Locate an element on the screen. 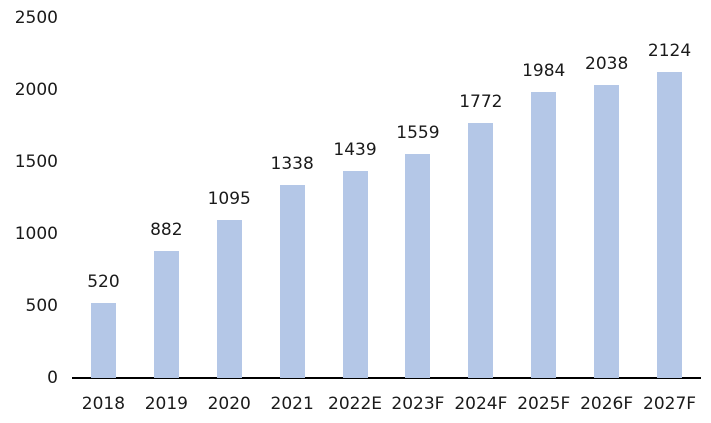 This screenshot has height=423, width=711. x-tick-label: 2027F is located at coordinates (670, 404).